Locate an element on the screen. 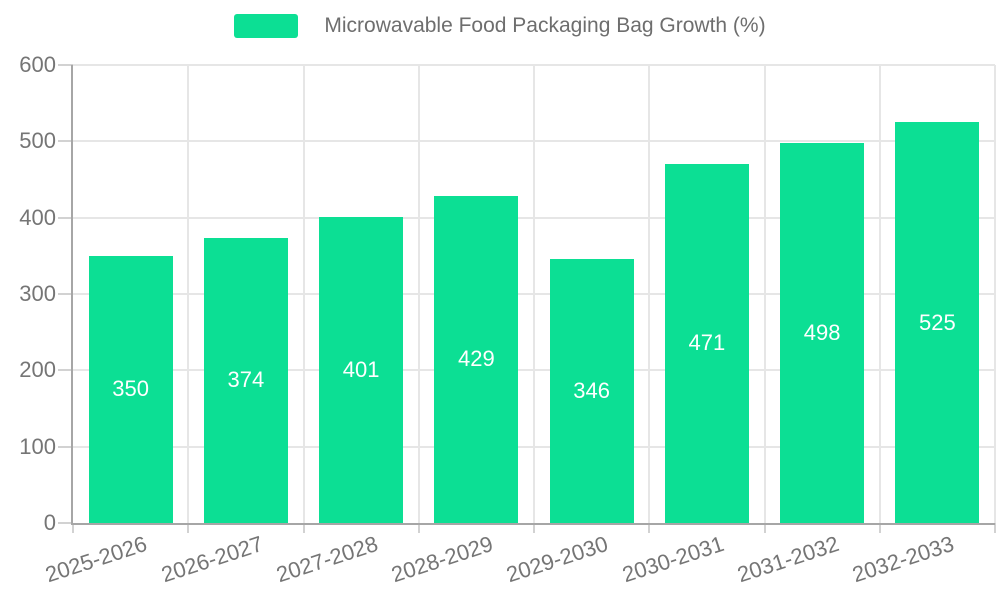  legend-swatch-icon is located at coordinates (266, 26).